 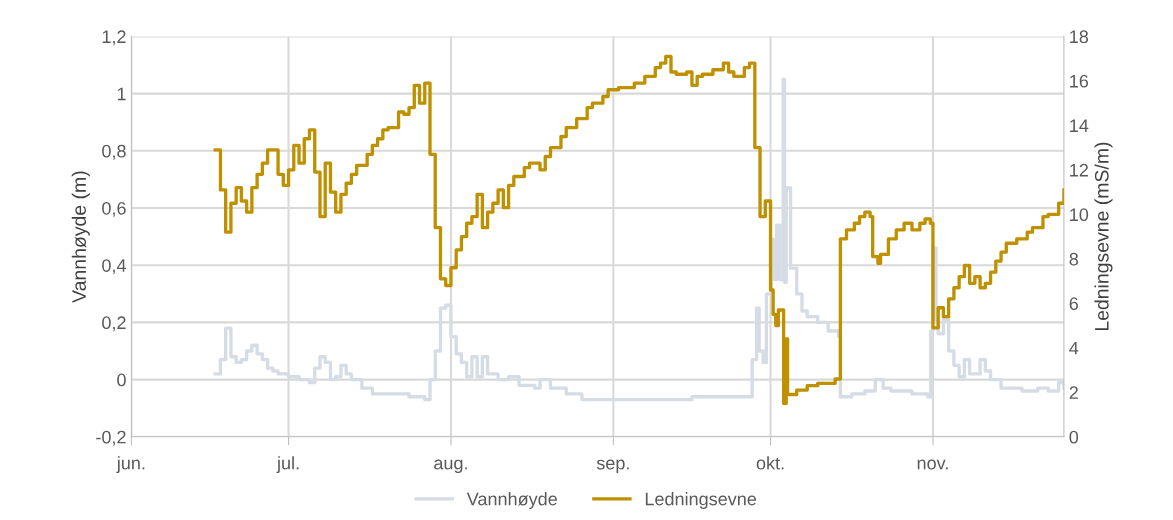 What do you see at coordinates (130, 465) in the screenshot?
I see `x-tick-label: jun.` at bounding box center [130, 465].